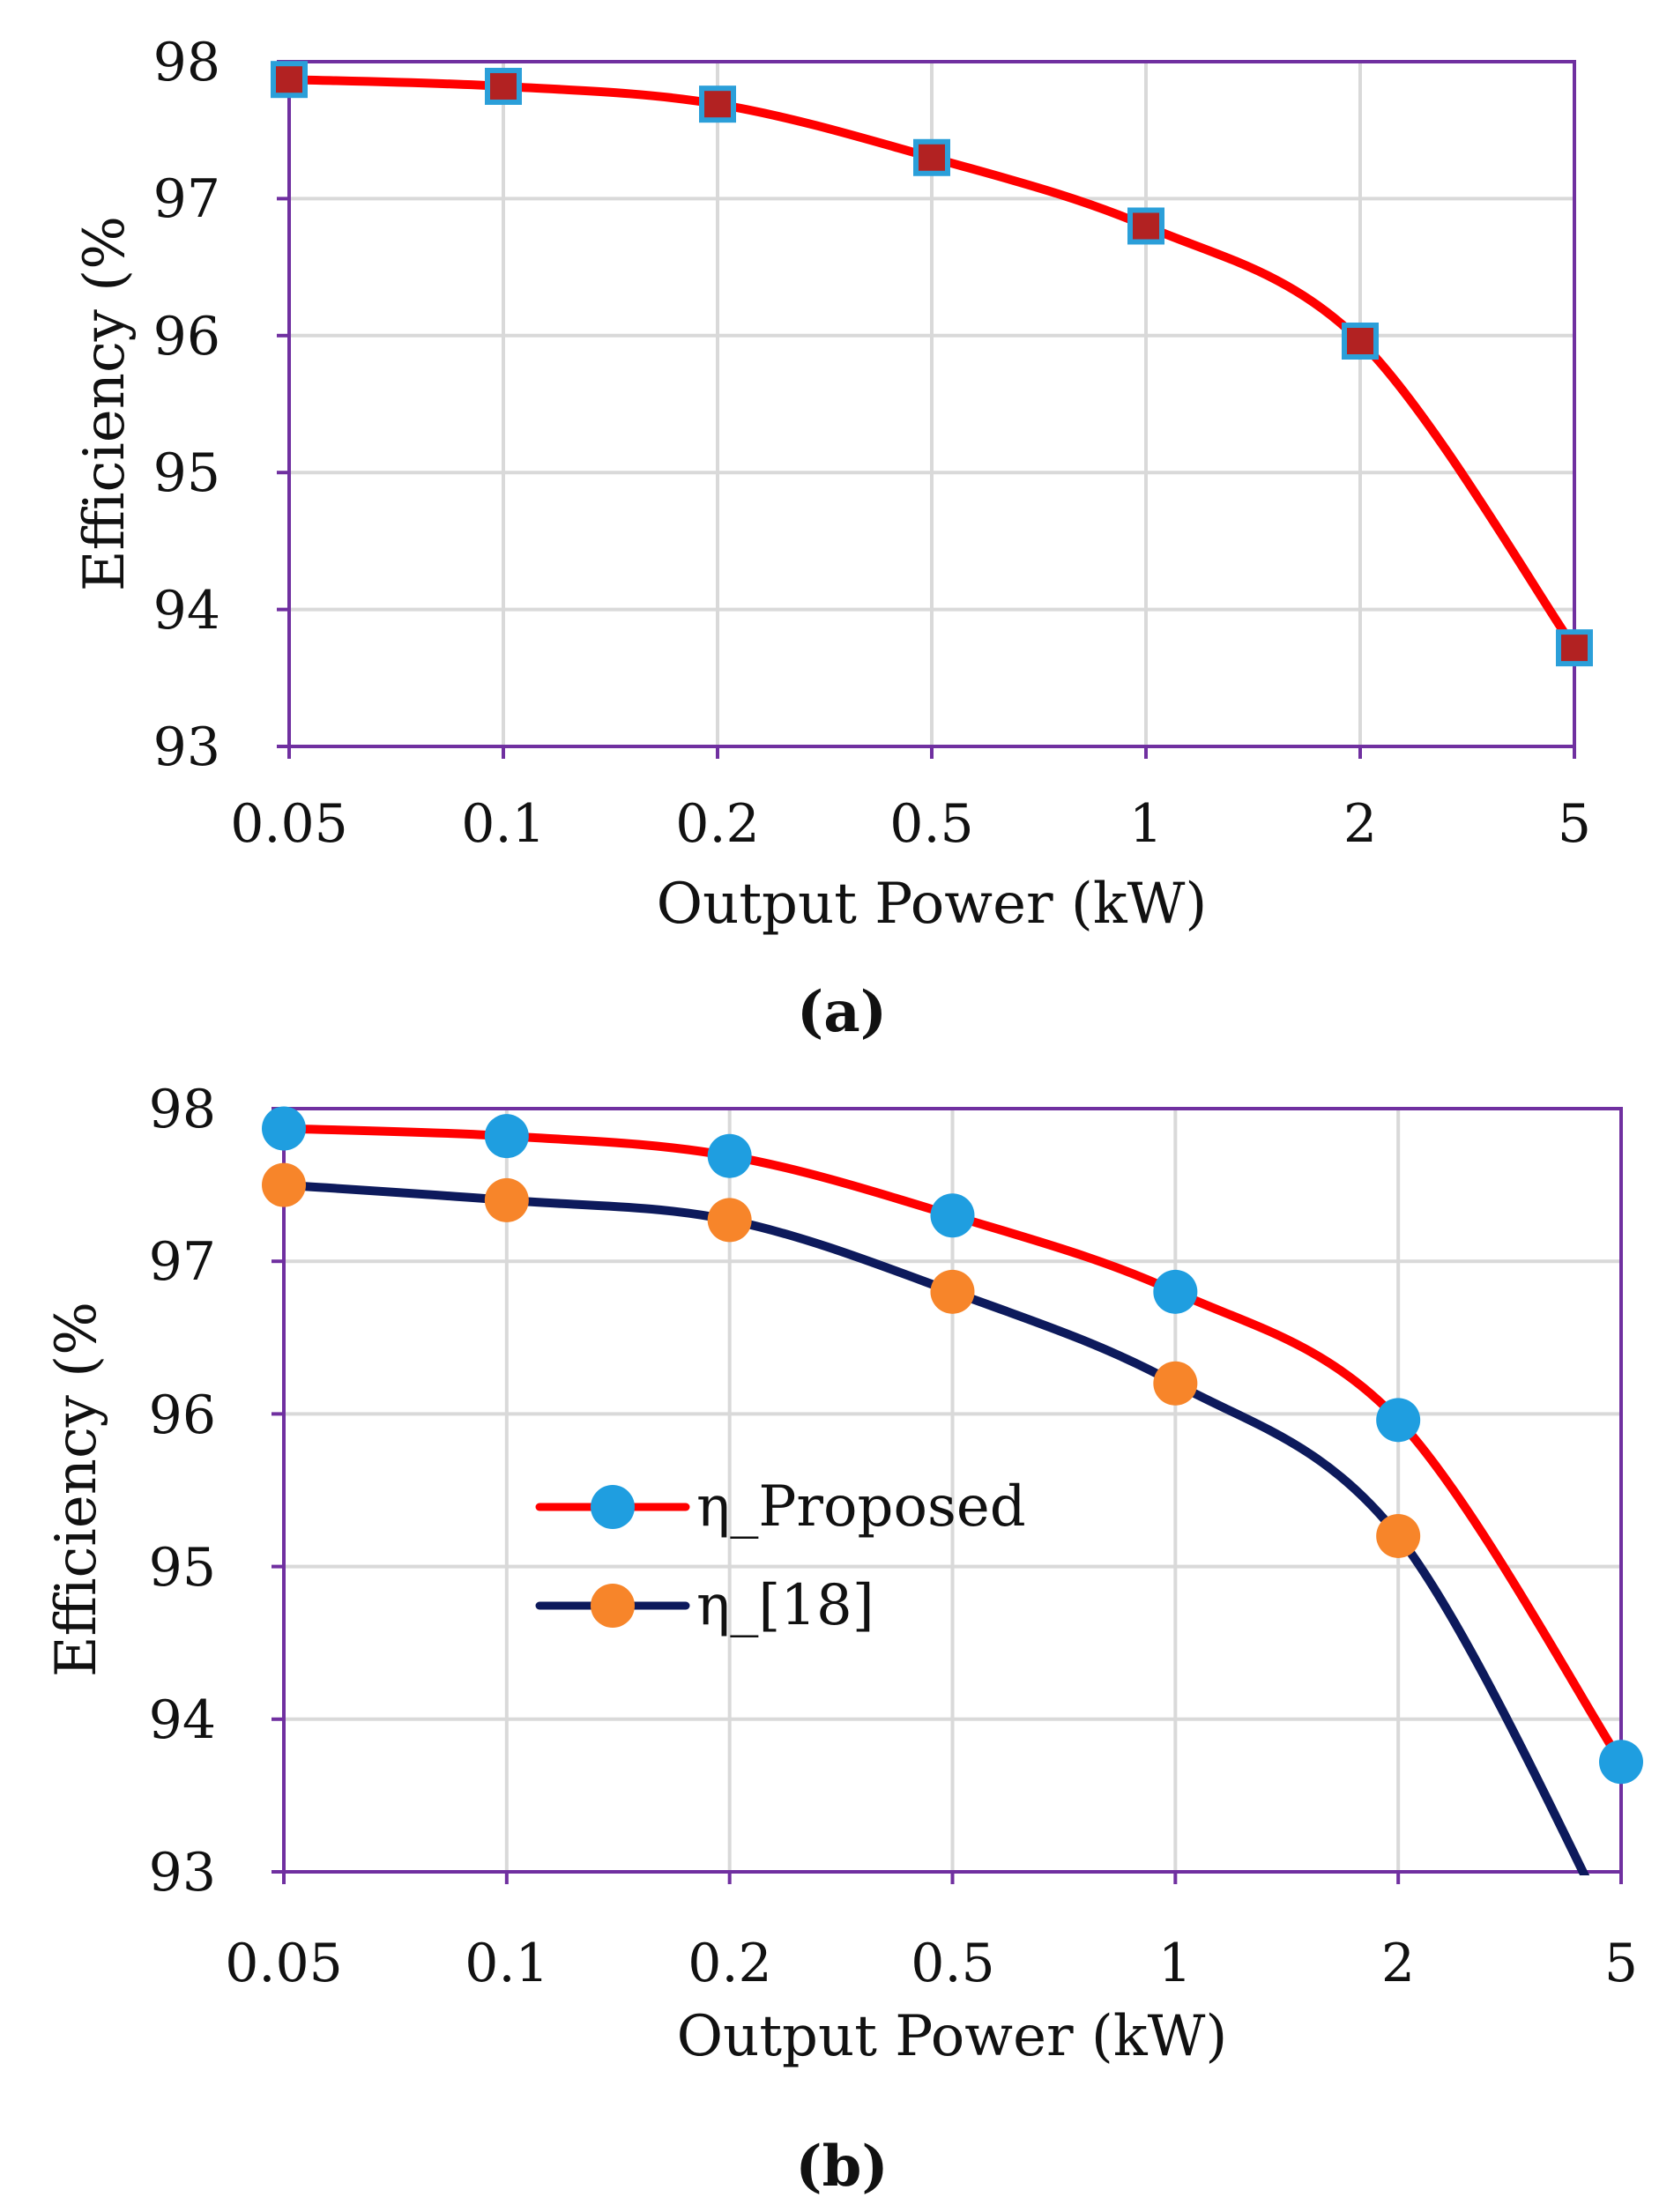 The image size is (1674, 2212). What do you see at coordinates (931, 824) in the screenshot?
I see `chart-a-xtick: 0.5` at bounding box center [931, 824].